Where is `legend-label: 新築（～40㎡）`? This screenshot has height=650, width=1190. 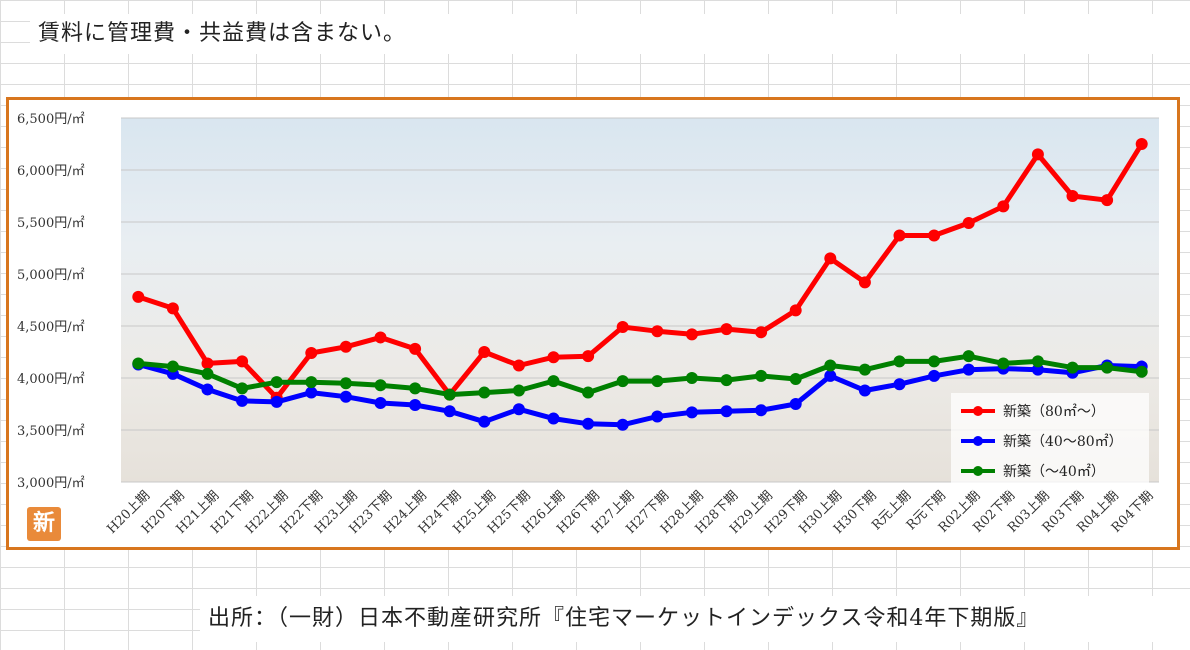
legend-label: 新築（～40㎡） is located at coordinates (1054, 472).